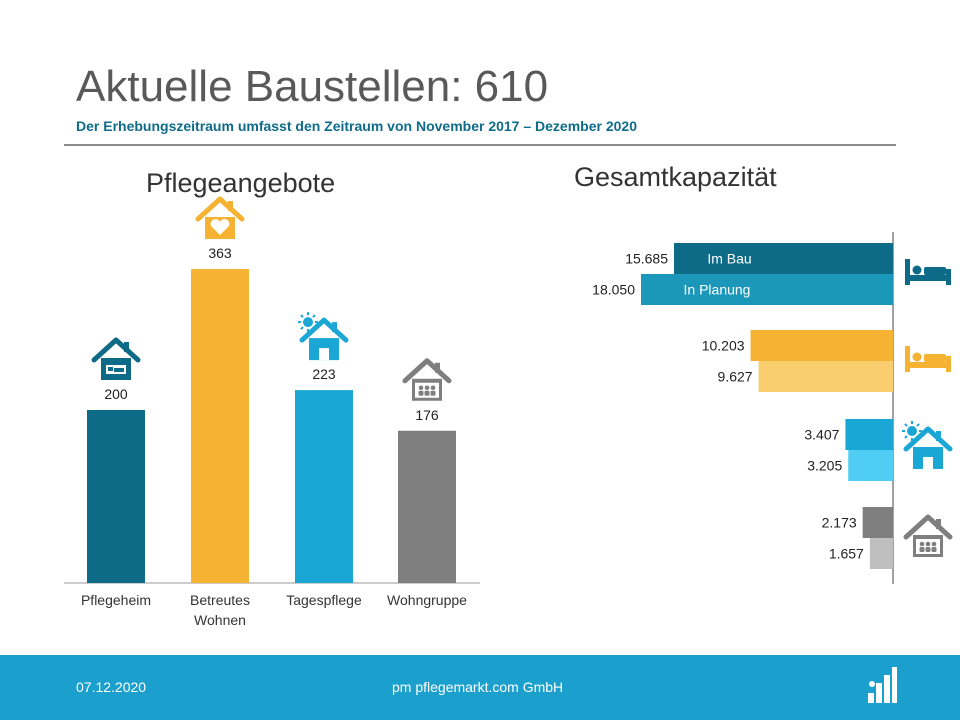  What do you see at coordinates (116, 394) in the screenshot?
I see `data-label-1: 200` at bounding box center [116, 394].